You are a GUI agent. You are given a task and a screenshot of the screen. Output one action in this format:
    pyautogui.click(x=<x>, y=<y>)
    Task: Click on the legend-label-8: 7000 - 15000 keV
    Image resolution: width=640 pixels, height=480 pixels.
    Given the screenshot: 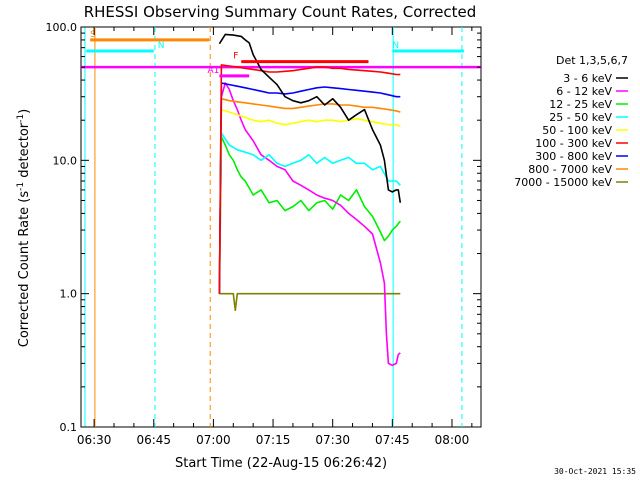 What is the action you would take?
    pyautogui.click(x=563, y=182)
    